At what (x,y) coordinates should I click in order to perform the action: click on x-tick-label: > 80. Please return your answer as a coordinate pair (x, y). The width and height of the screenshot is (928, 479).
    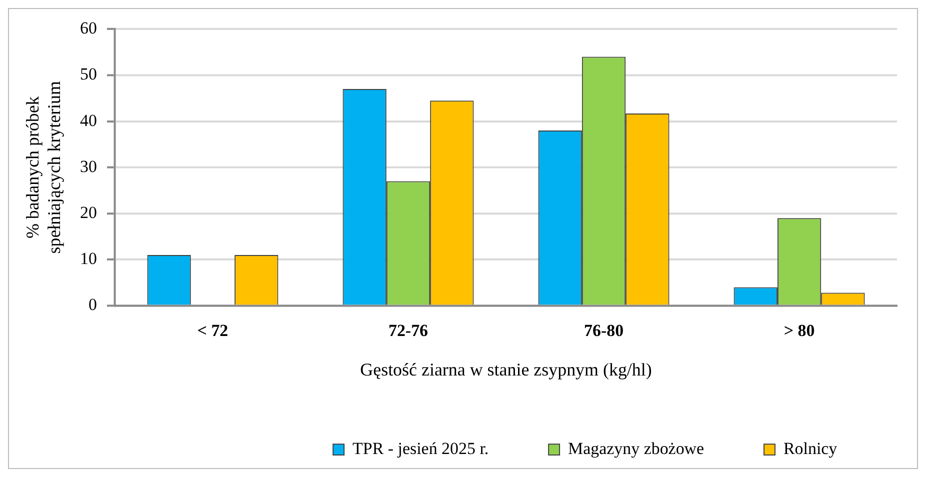
    Looking at the image, I should click on (799, 330).